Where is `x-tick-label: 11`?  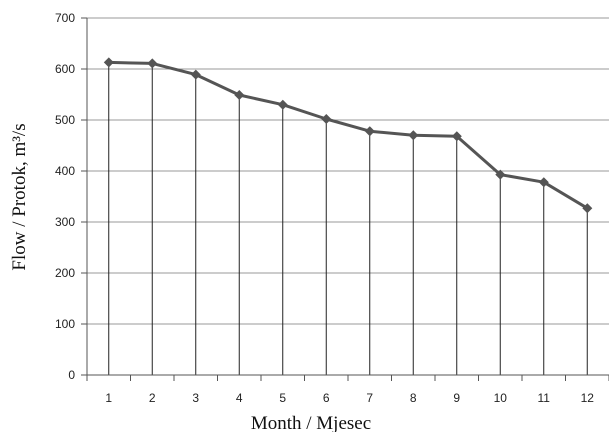 x-tick-label: 11 is located at coordinates (544, 398).